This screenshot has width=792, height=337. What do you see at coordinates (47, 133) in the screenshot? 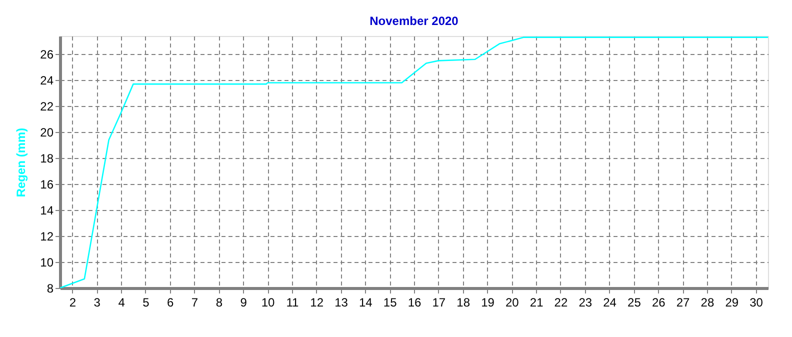
I see `y-tick-label: 20` at bounding box center [47, 133].